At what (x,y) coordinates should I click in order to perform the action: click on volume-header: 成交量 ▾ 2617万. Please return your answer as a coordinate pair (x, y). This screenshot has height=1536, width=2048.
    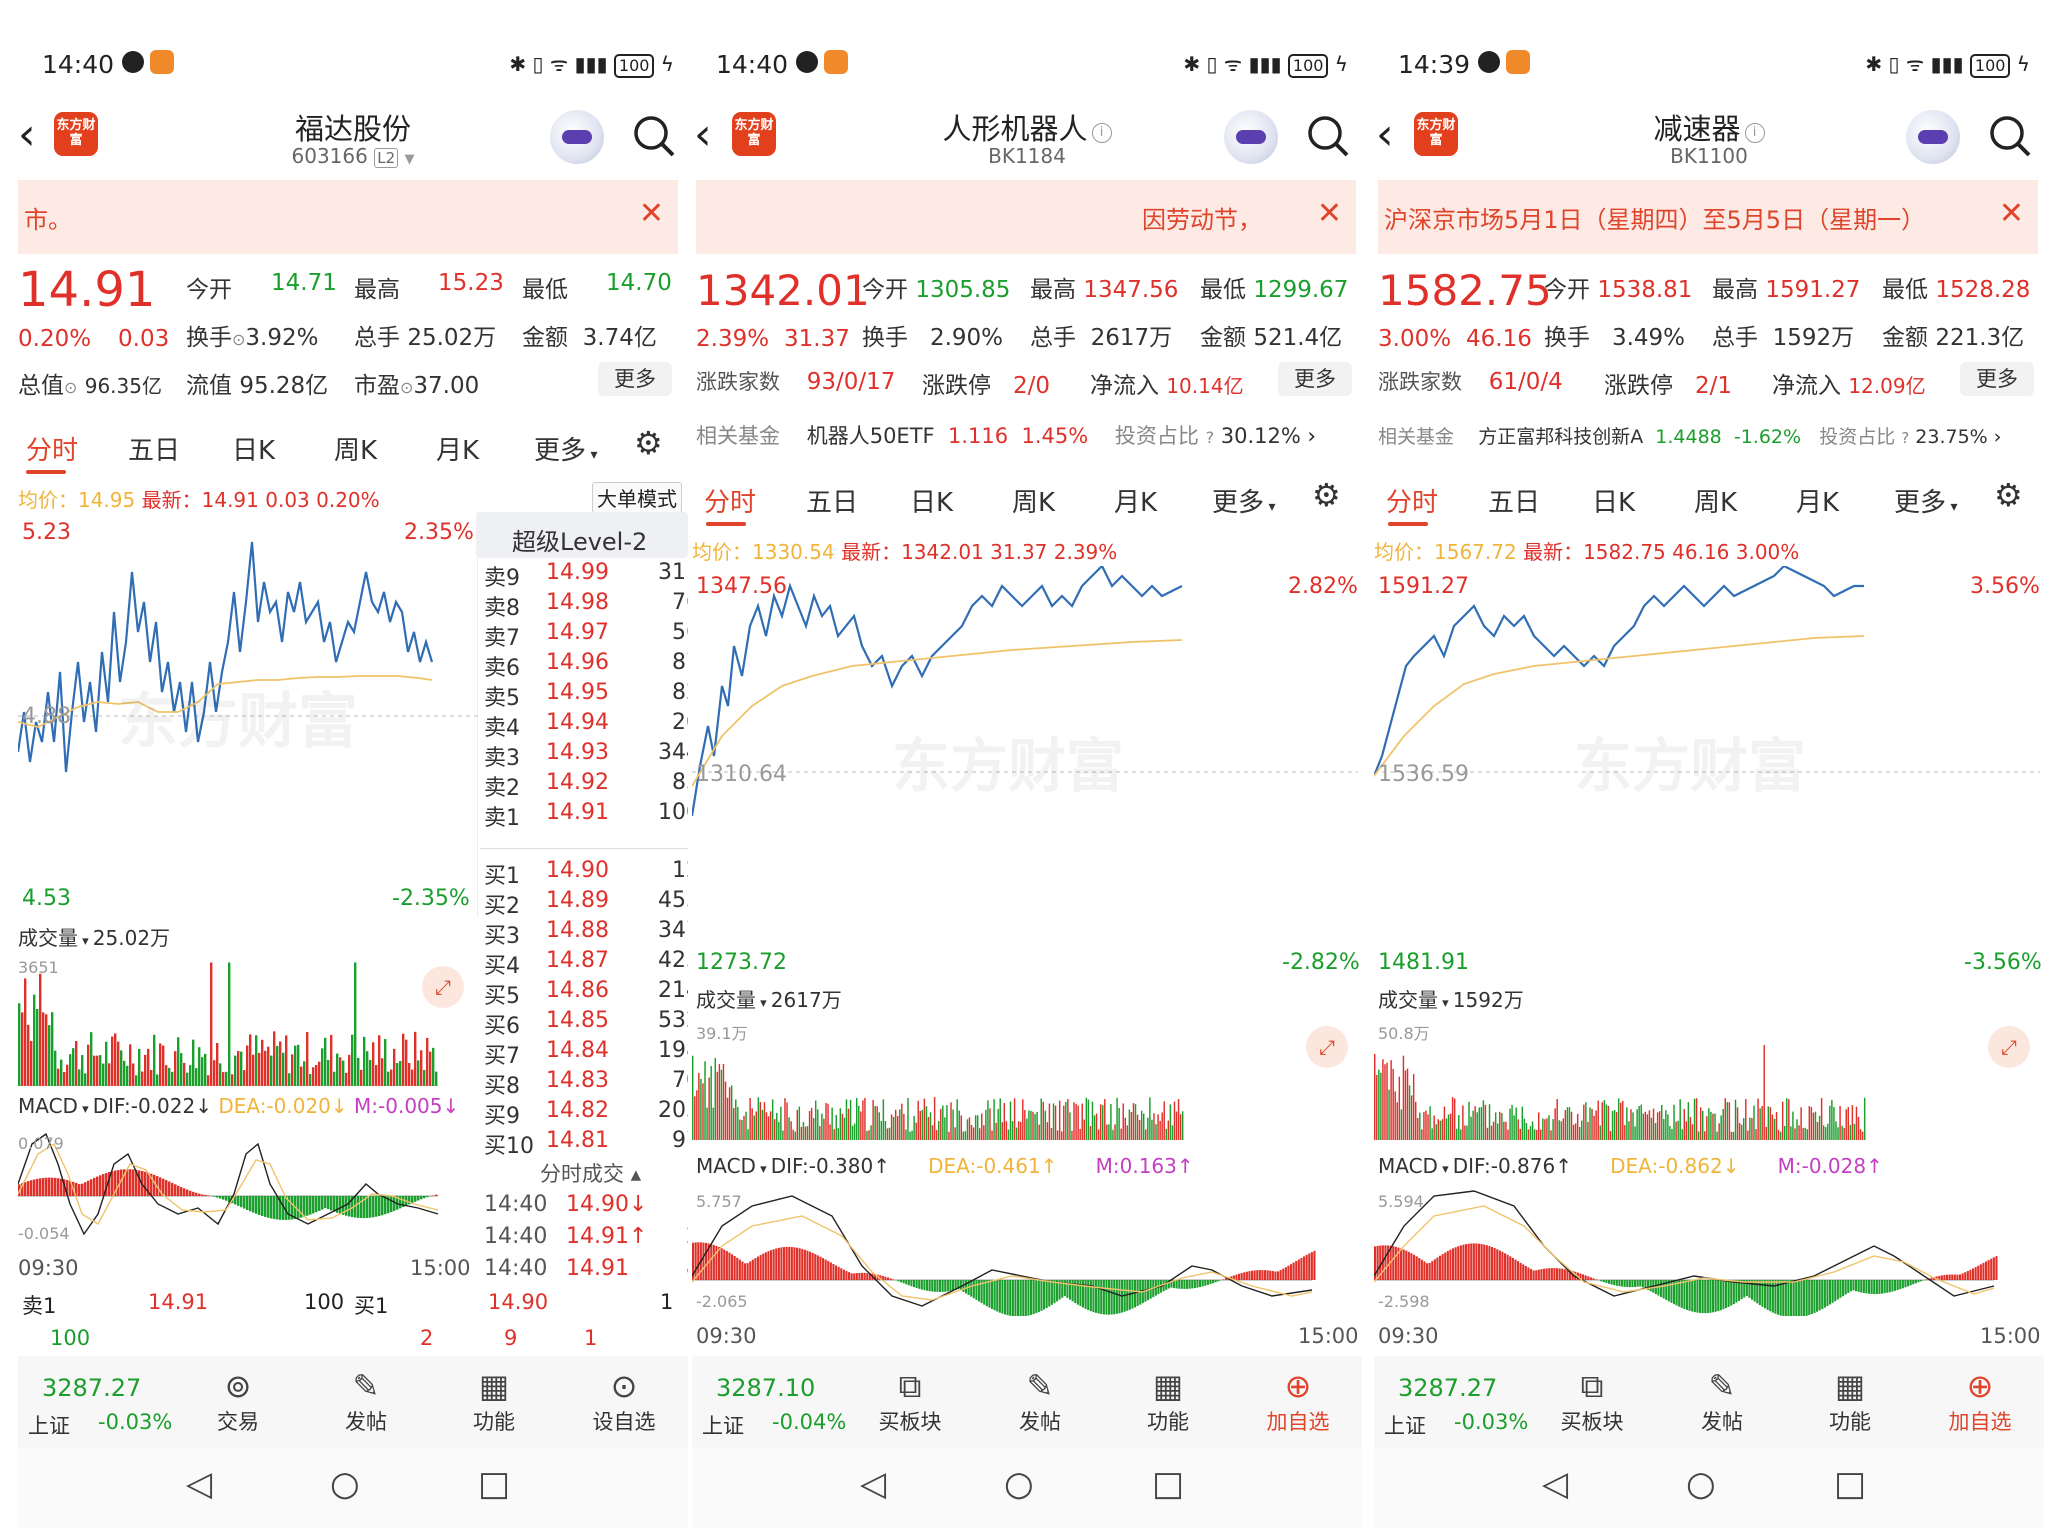
    Looking at the image, I should click on (769, 1000).